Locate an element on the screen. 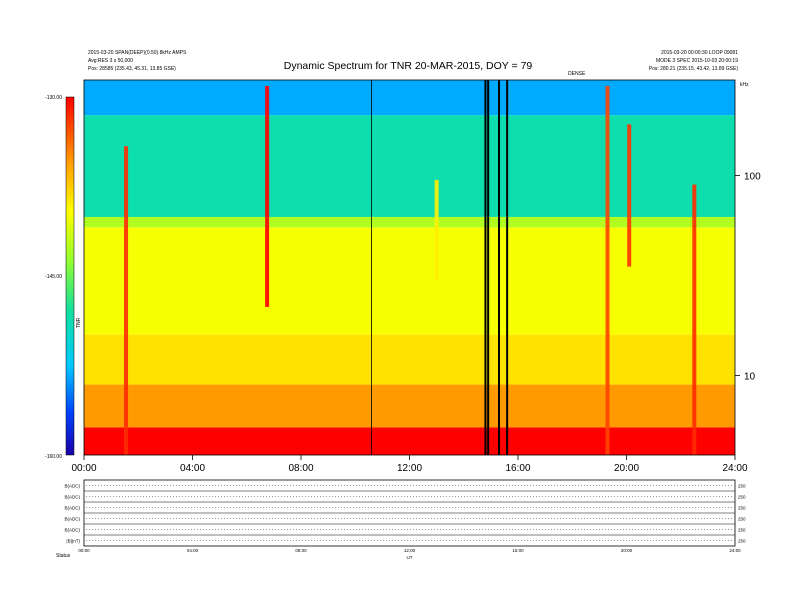 This screenshot has height=612, width=792. dense-label: DENSE is located at coordinates (577, 74).